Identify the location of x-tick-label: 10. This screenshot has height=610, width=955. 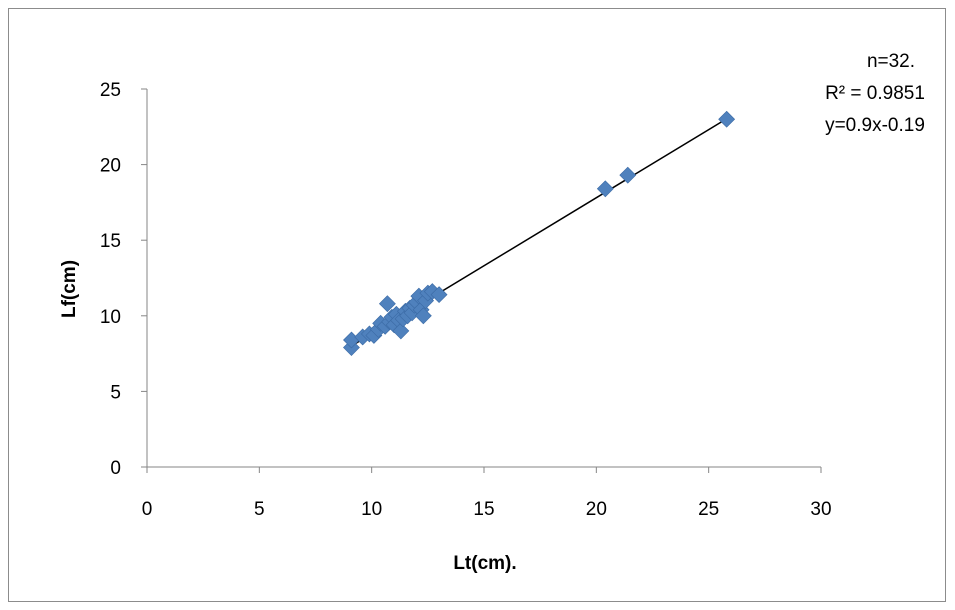
(371, 509).